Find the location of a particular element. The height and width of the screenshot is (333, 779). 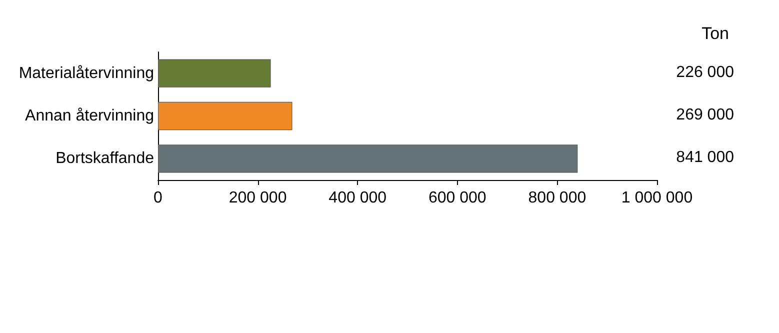

y-tick-label: Bortskaffande is located at coordinates (105, 159).